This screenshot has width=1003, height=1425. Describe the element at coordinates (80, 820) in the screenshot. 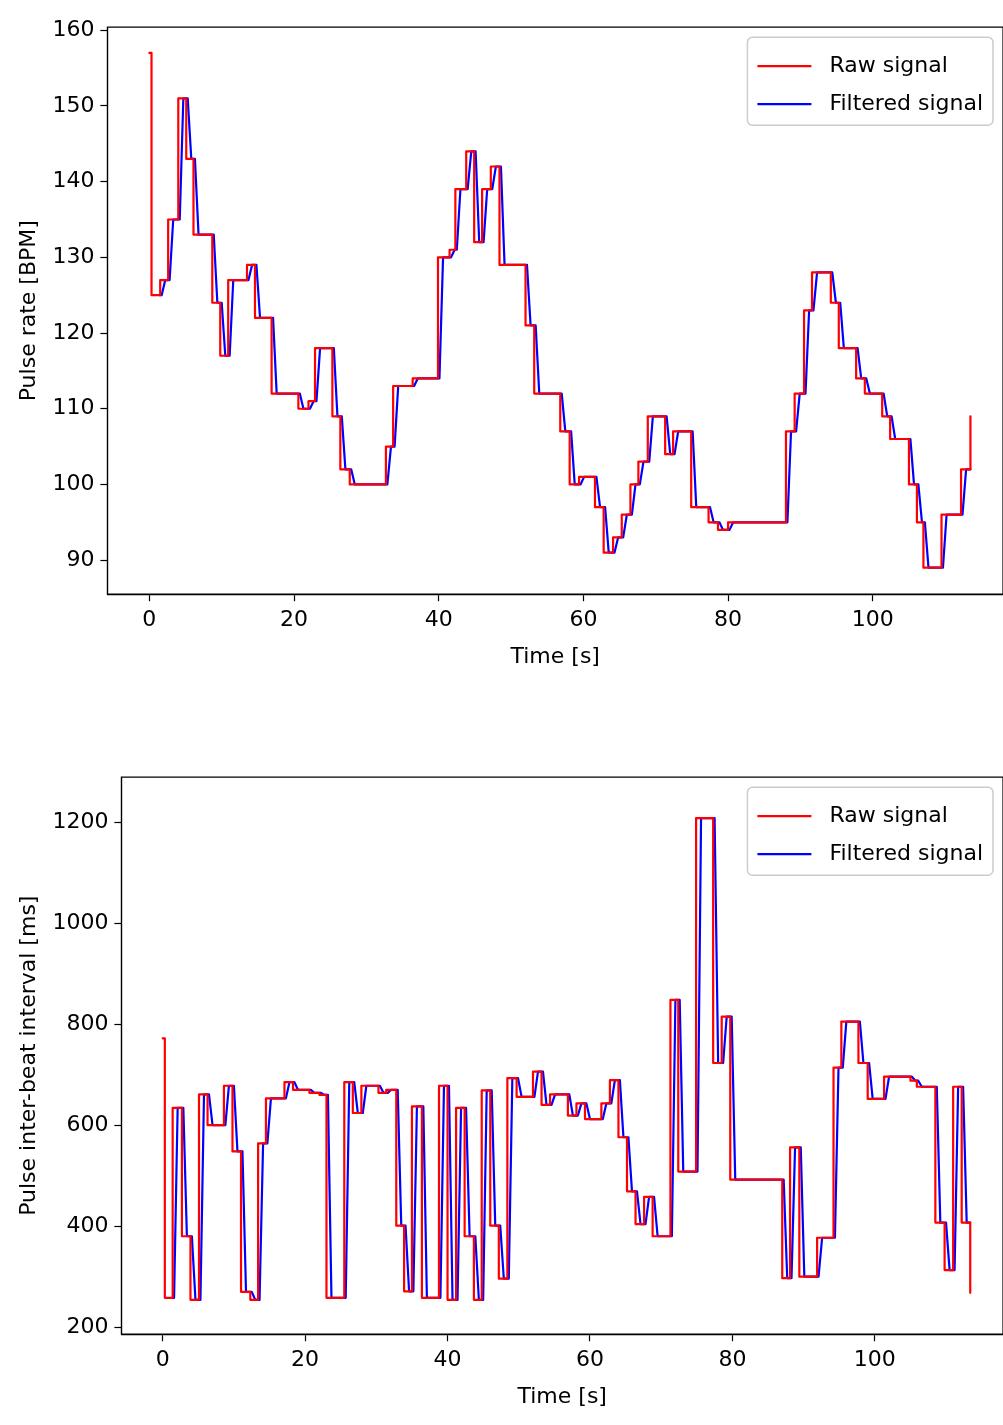

I see `y-tick-label: 1200` at that location.